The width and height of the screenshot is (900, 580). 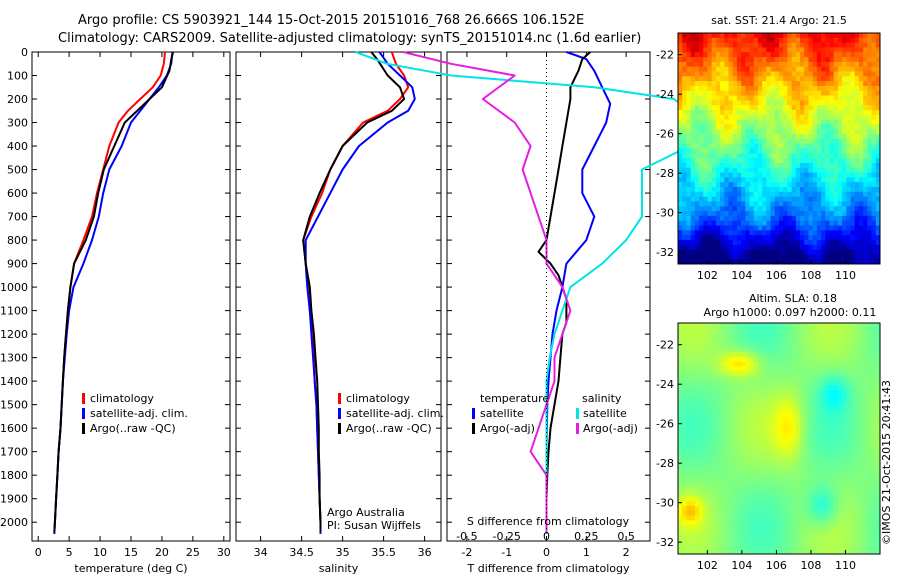 I want to click on sal-legend-label: climatology, so click(x=378, y=398).